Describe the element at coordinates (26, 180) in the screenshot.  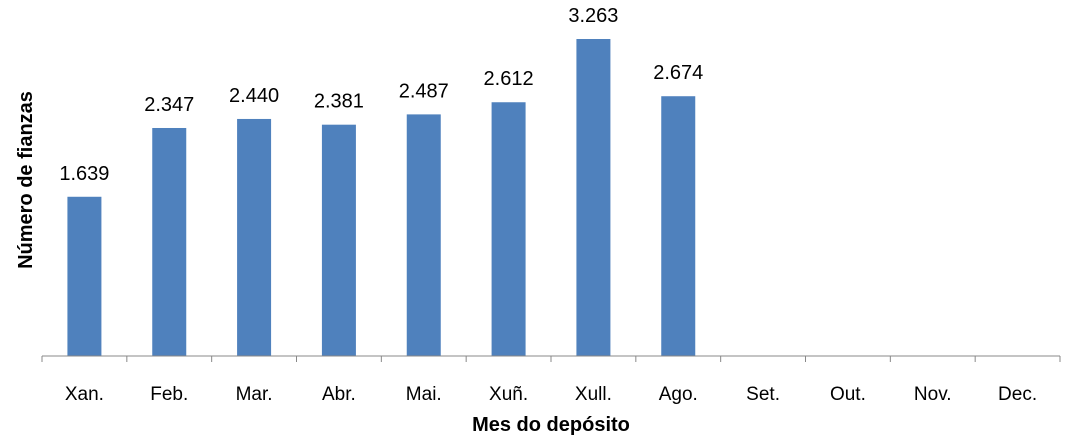
I see `y-axis-title: Número de fianzas` at that location.